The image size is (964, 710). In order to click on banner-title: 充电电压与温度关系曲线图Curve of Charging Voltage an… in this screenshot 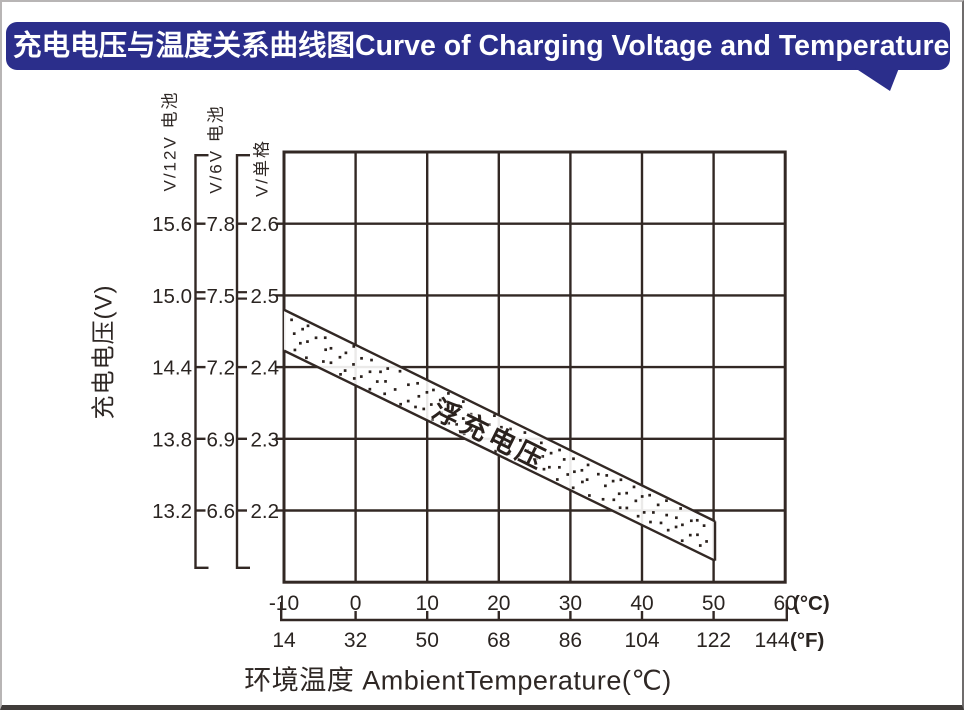, I will do `click(477, 46)`.